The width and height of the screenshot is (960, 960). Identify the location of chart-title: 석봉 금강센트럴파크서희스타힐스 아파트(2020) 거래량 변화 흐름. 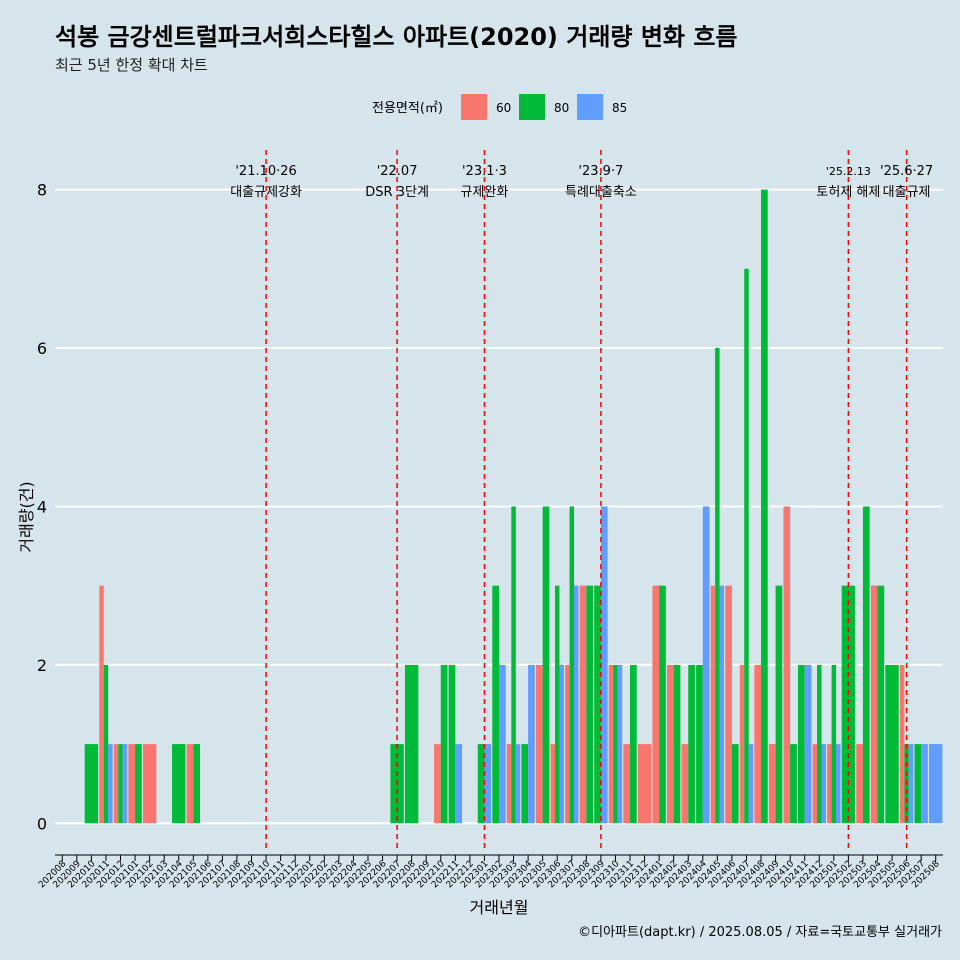
(396, 37).